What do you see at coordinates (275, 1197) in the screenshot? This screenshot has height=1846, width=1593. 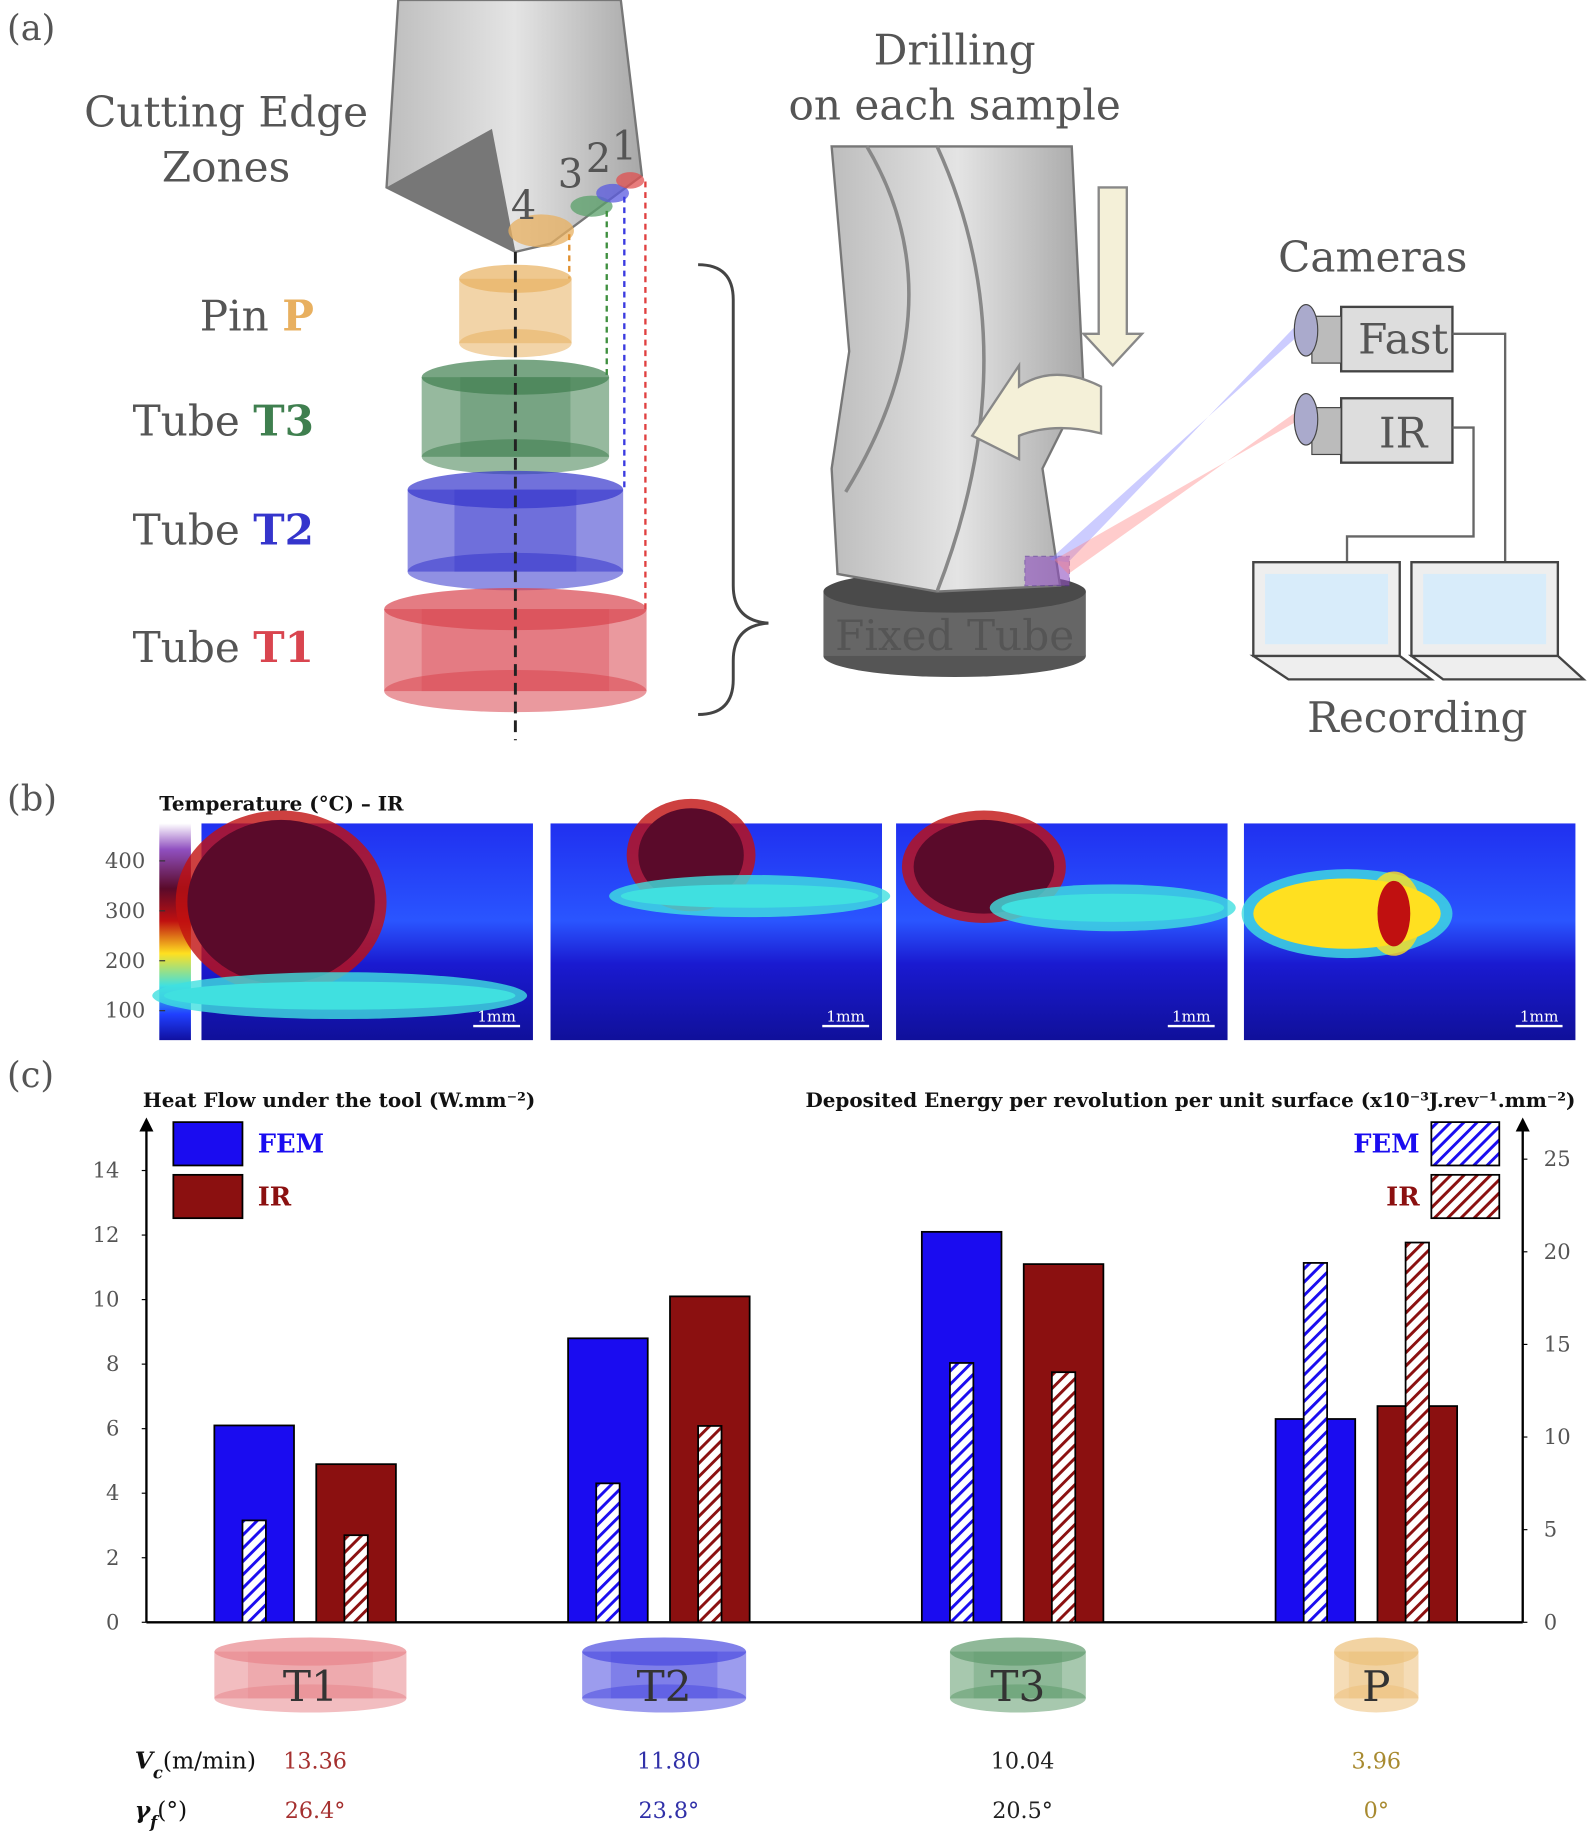 I see `legend-label: IR` at bounding box center [275, 1197].